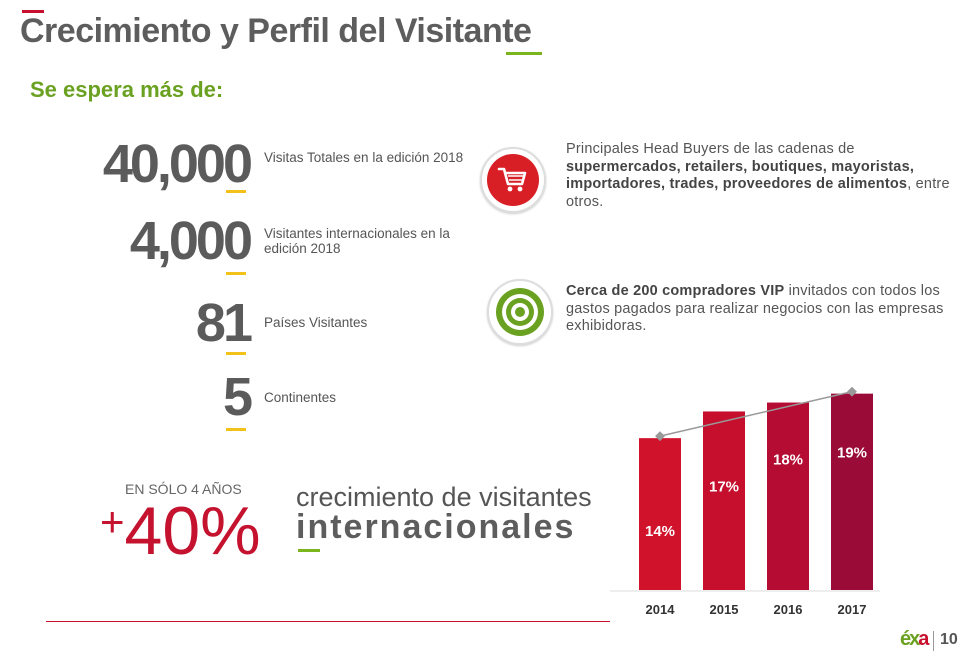 This screenshot has width=980, height=662. I want to click on stat-continents-label: Continentes, so click(300, 397).